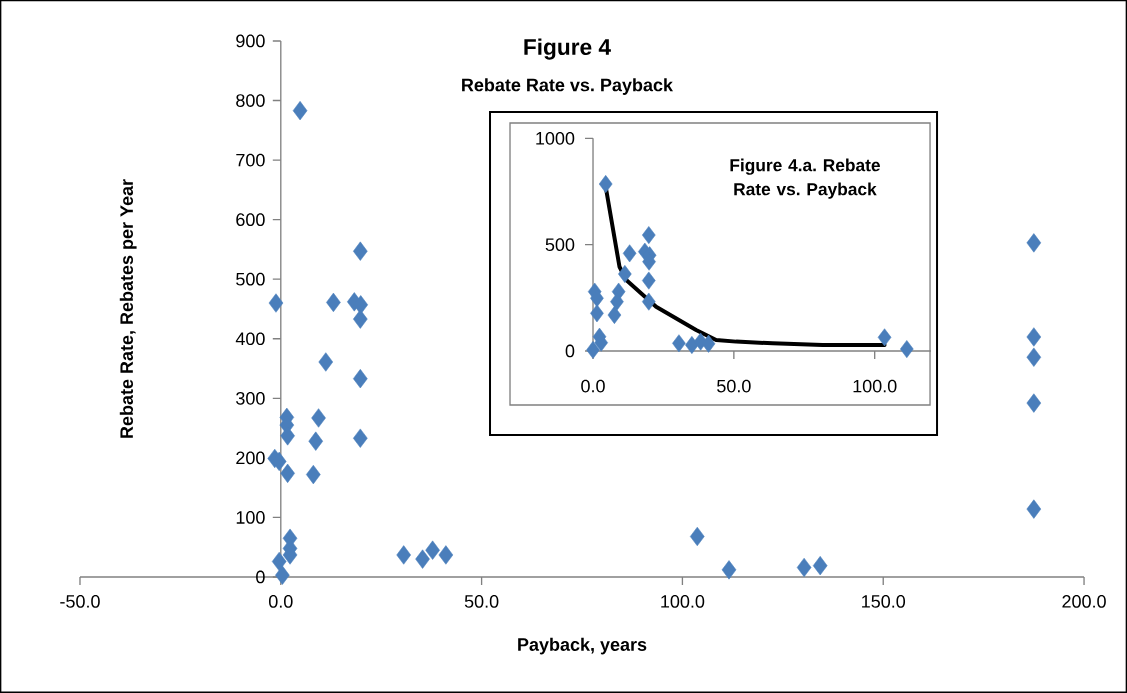 Image resolution: width=1127 pixels, height=693 pixels. What do you see at coordinates (555, 138) in the screenshot?
I see `y-tick-label: 1000` at bounding box center [555, 138].